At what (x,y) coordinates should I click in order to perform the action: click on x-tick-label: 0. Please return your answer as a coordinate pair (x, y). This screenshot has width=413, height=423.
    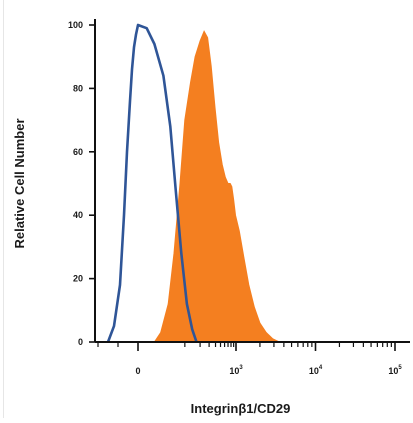
    Looking at the image, I should click on (137, 371).